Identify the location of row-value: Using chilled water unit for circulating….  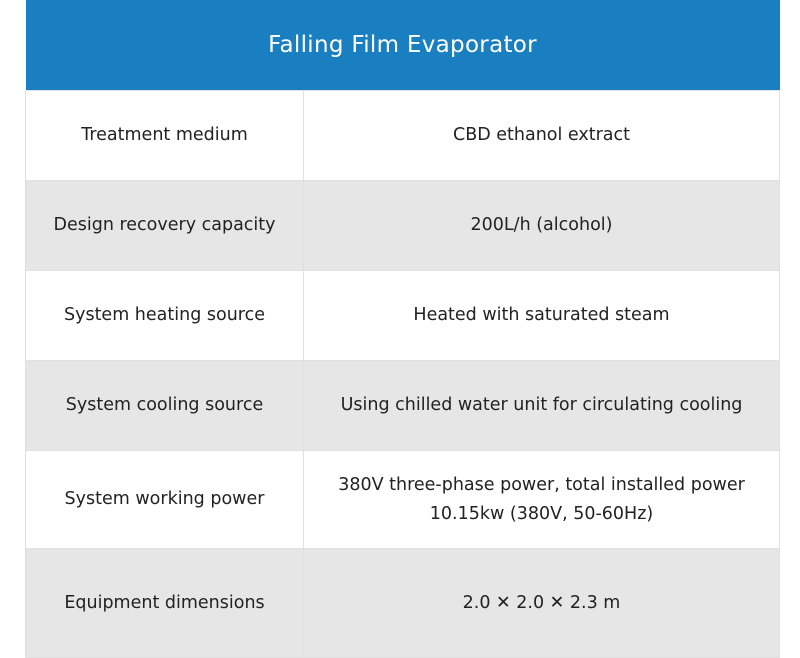
(541, 405).